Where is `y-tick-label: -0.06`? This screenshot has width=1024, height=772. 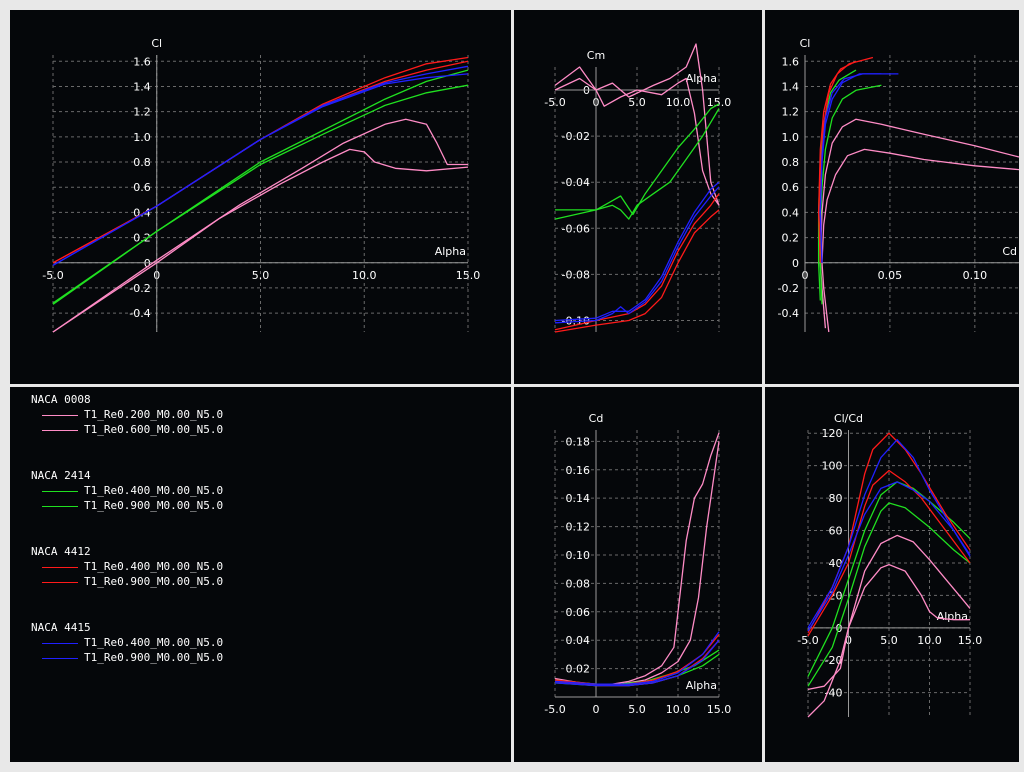 y-tick-label: -0.06 is located at coordinates (576, 228).